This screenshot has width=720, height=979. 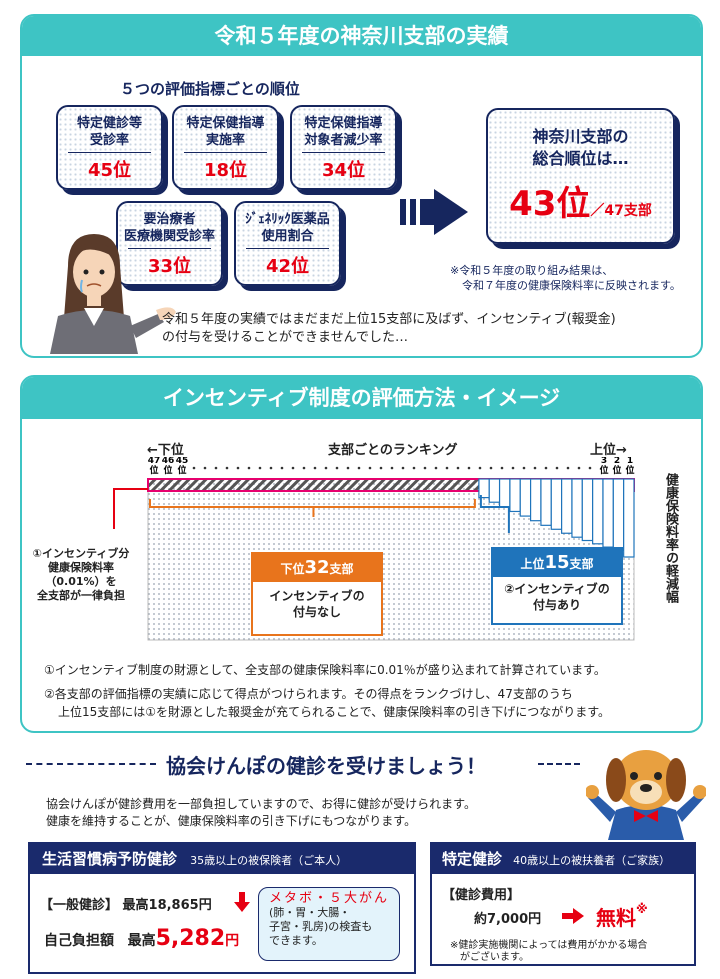 What do you see at coordinates (287, 236) in the screenshot?
I see `metric-label: 使用割合` at bounding box center [287, 236].